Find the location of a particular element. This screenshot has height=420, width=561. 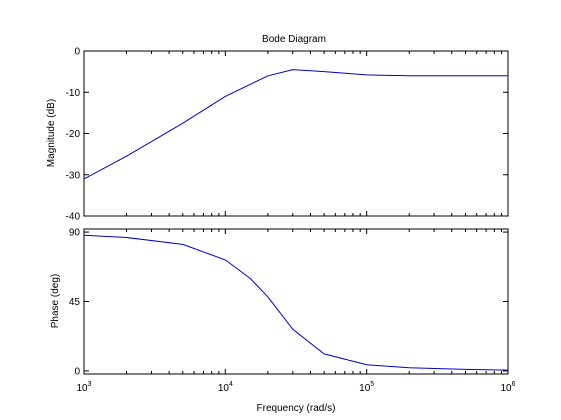

x-axis-label: Frequency (rad/s) is located at coordinates (296, 408).